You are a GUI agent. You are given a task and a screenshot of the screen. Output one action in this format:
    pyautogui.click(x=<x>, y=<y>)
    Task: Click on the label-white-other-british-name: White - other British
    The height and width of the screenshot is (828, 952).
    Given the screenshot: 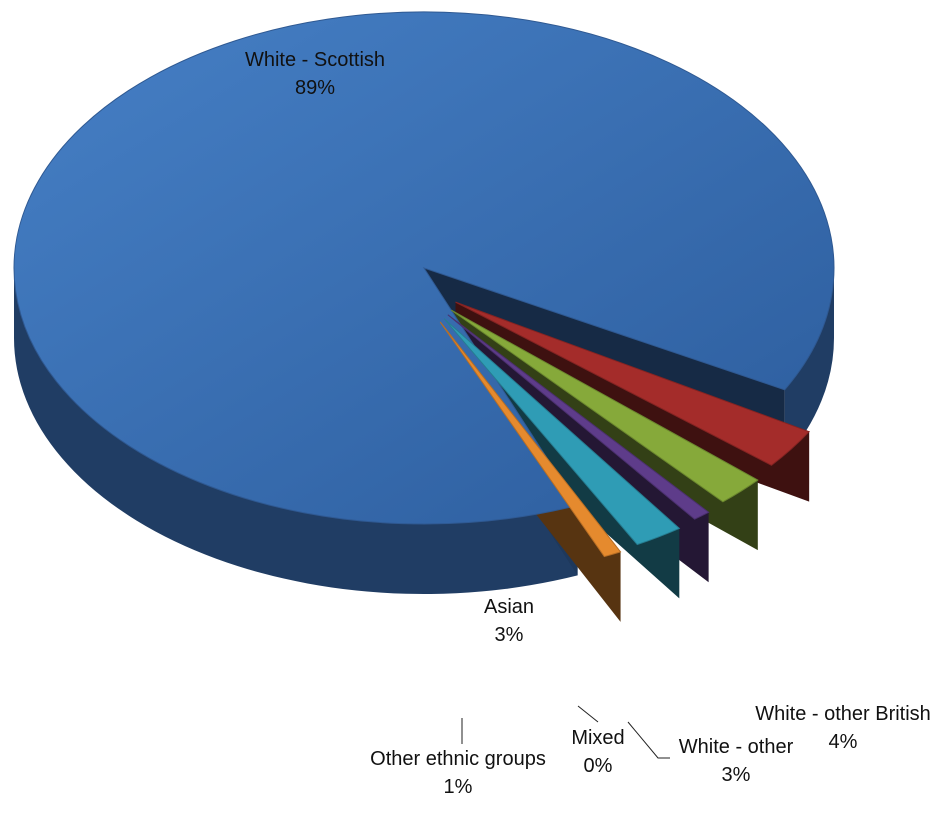 What is the action you would take?
    pyautogui.click(x=843, y=714)
    